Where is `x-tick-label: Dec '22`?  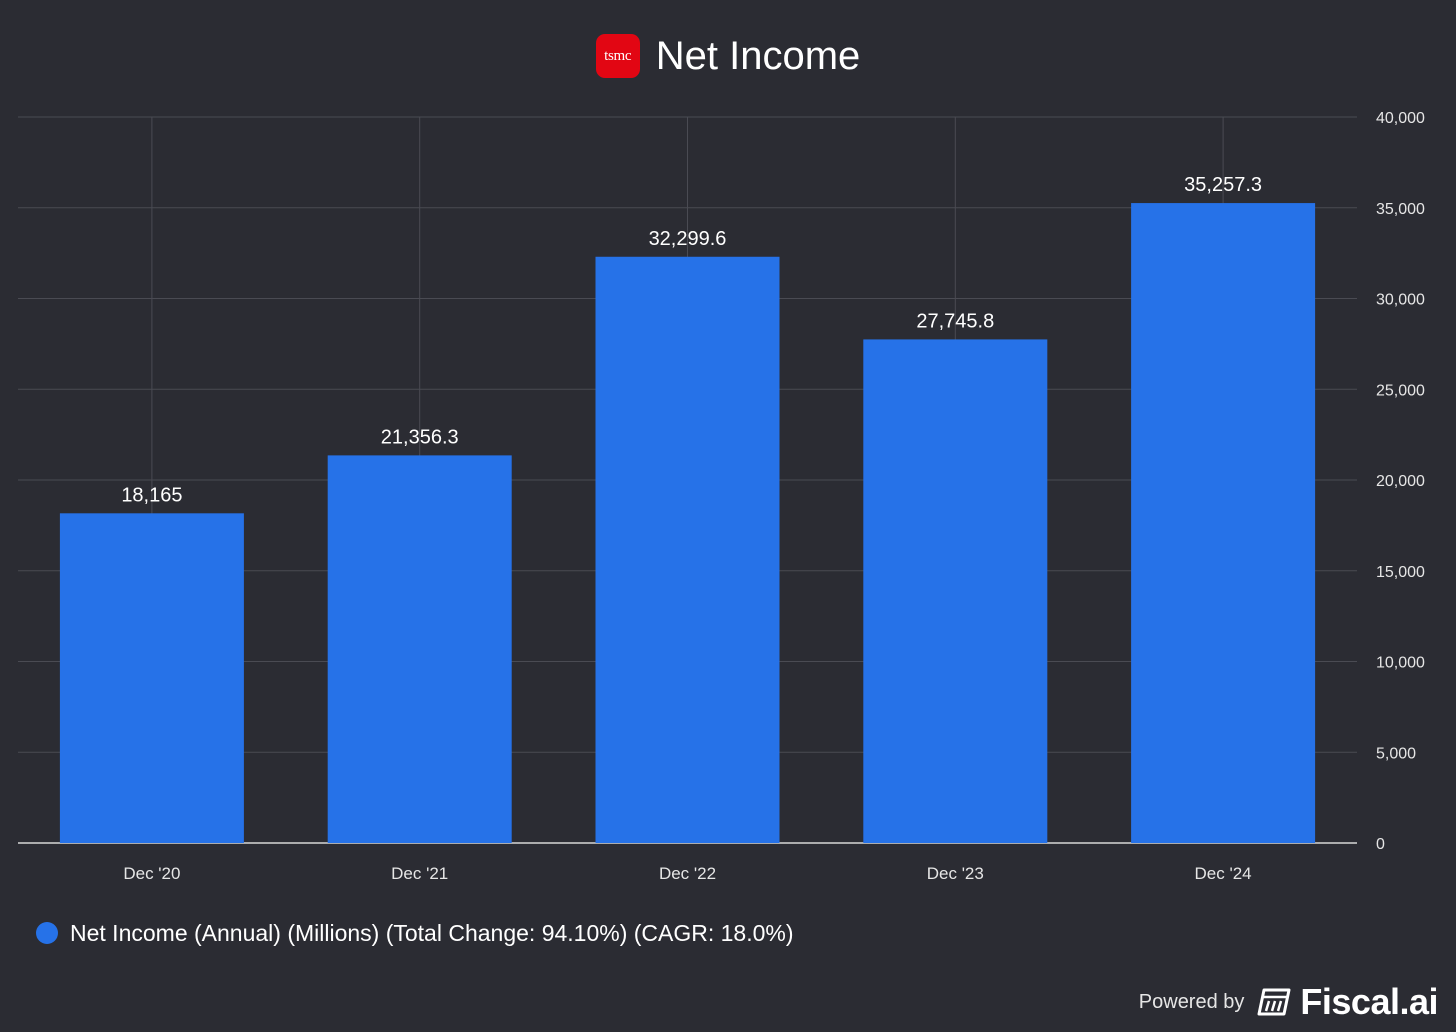 x-tick-label: Dec '22 is located at coordinates (687, 873).